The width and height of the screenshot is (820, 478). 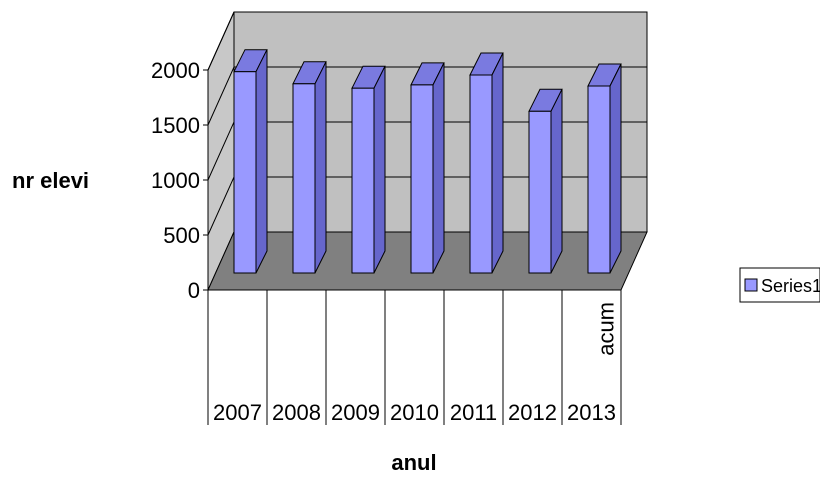 I want to click on y-tick-label: 2000, so click(x=175, y=70).